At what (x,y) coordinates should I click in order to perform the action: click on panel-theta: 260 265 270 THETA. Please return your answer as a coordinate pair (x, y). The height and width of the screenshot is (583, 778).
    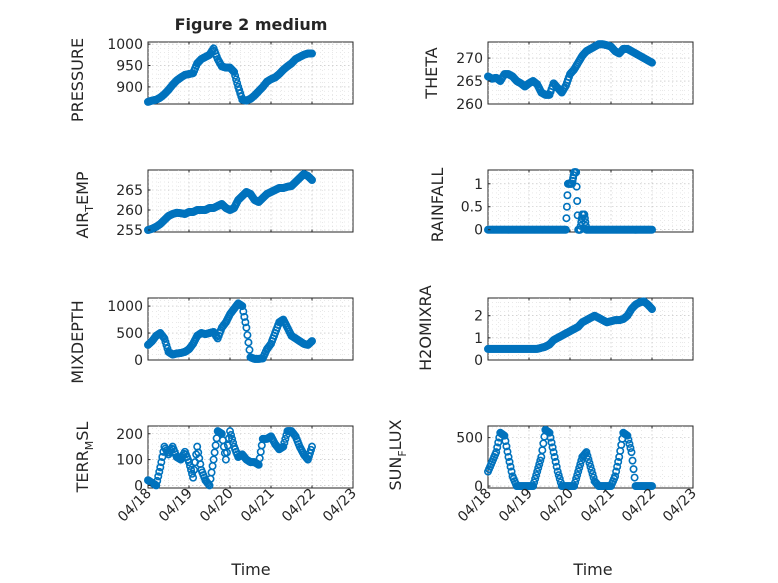
    Looking at the image, I should click on (558, 76).